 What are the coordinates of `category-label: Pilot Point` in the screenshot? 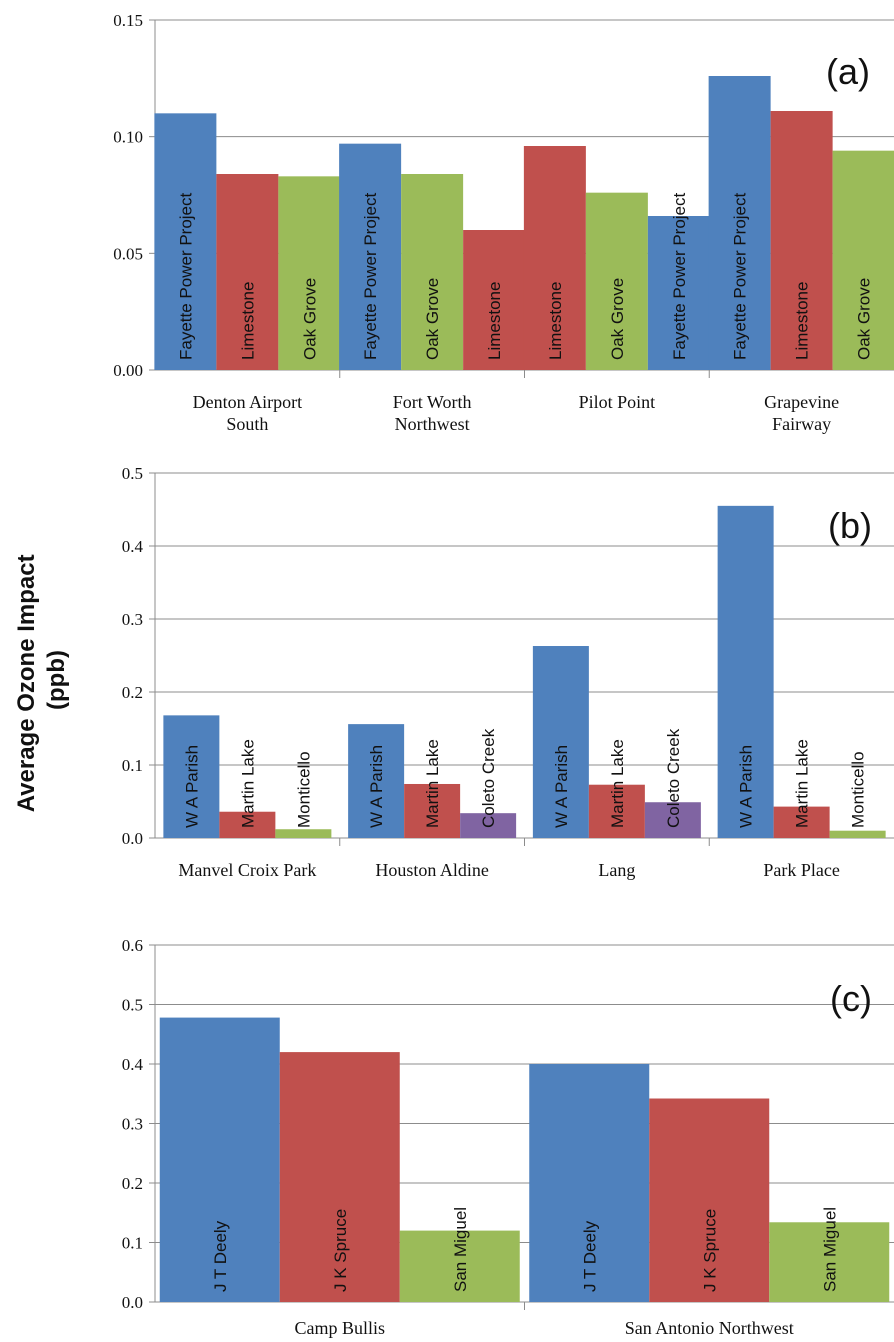 It's located at (617, 402).